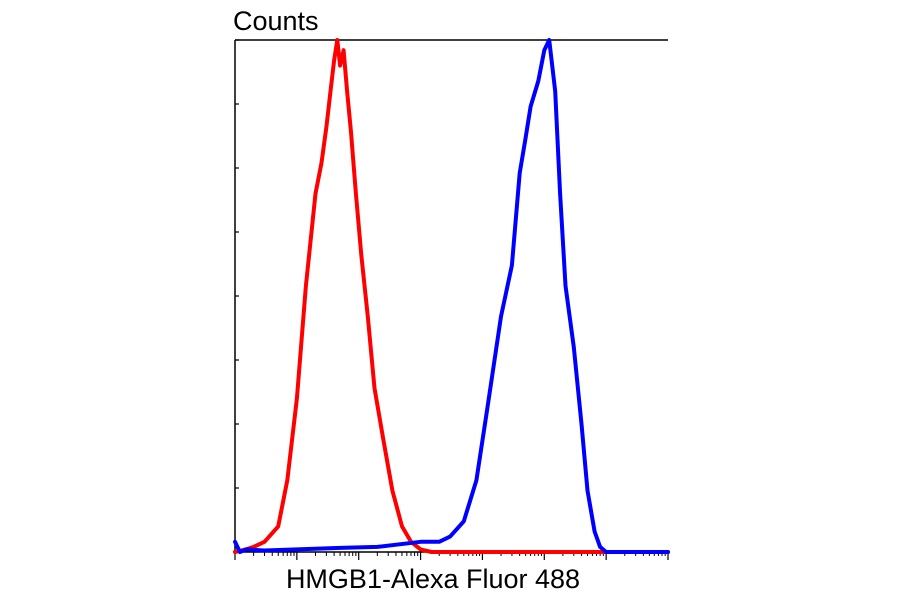 Image resolution: width=900 pixels, height=599 pixels. What do you see at coordinates (276, 21) in the screenshot?
I see `y-axis-label: Counts` at bounding box center [276, 21].